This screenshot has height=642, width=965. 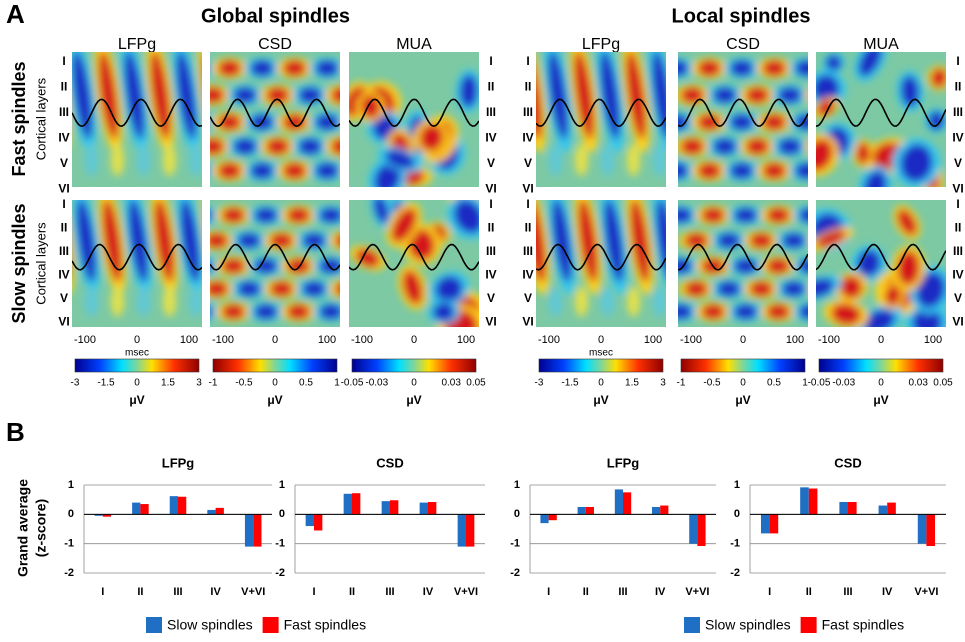 What do you see at coordinates (41, 528) in the screenshot?
I see `y-axis-label: (z-score)` at bounding box center [41, 528].